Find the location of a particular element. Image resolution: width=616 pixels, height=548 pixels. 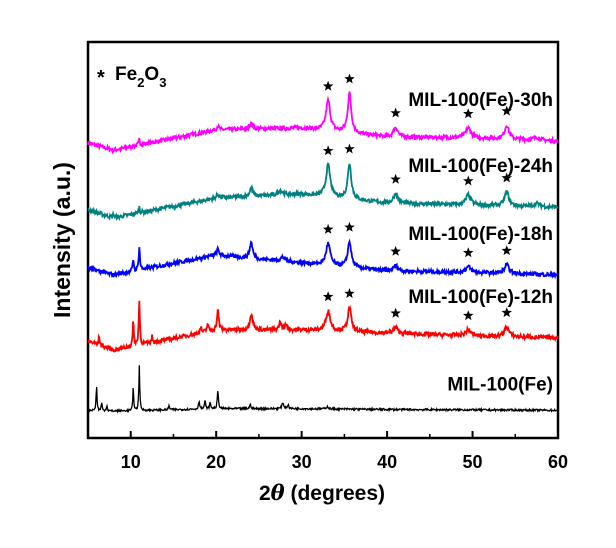

series-label: MIL-100(Fe) is located at coordinates (500, 384).